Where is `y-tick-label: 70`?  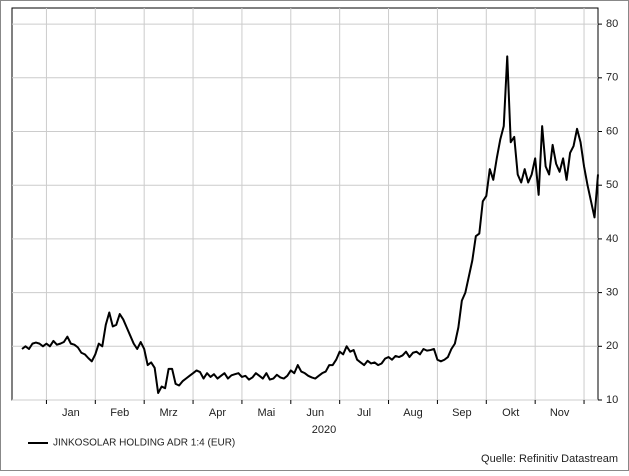 y-tick-label: 70 is located at coordinates (612, 78).